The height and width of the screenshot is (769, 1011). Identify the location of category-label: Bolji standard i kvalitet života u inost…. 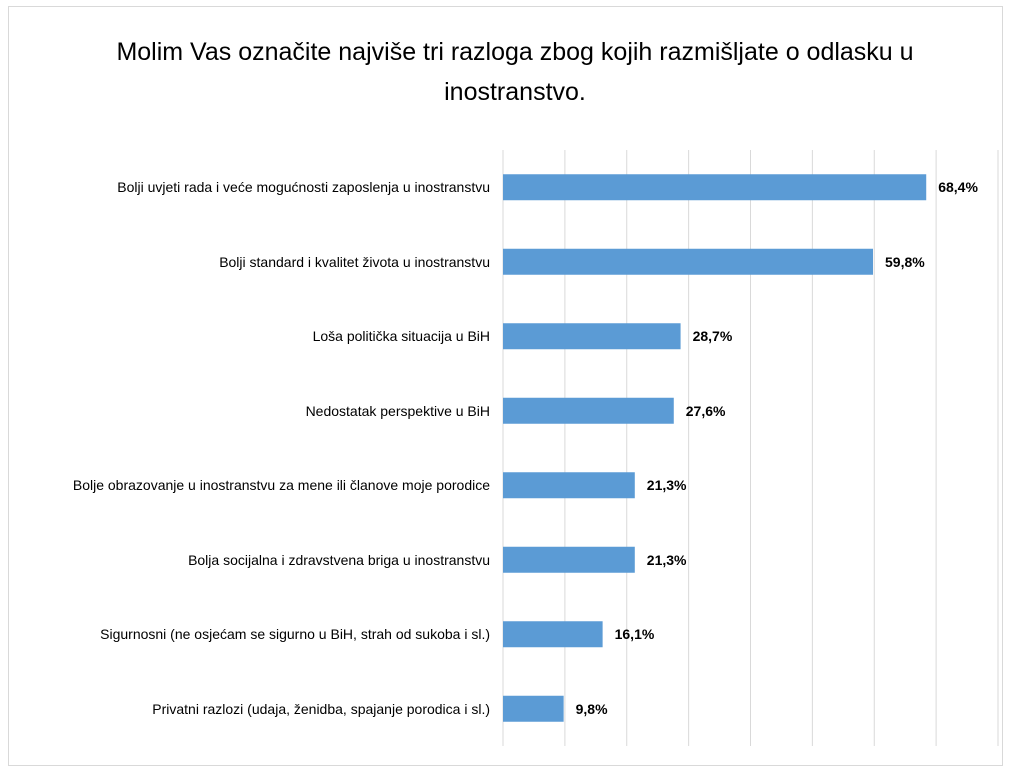
(354, 261).